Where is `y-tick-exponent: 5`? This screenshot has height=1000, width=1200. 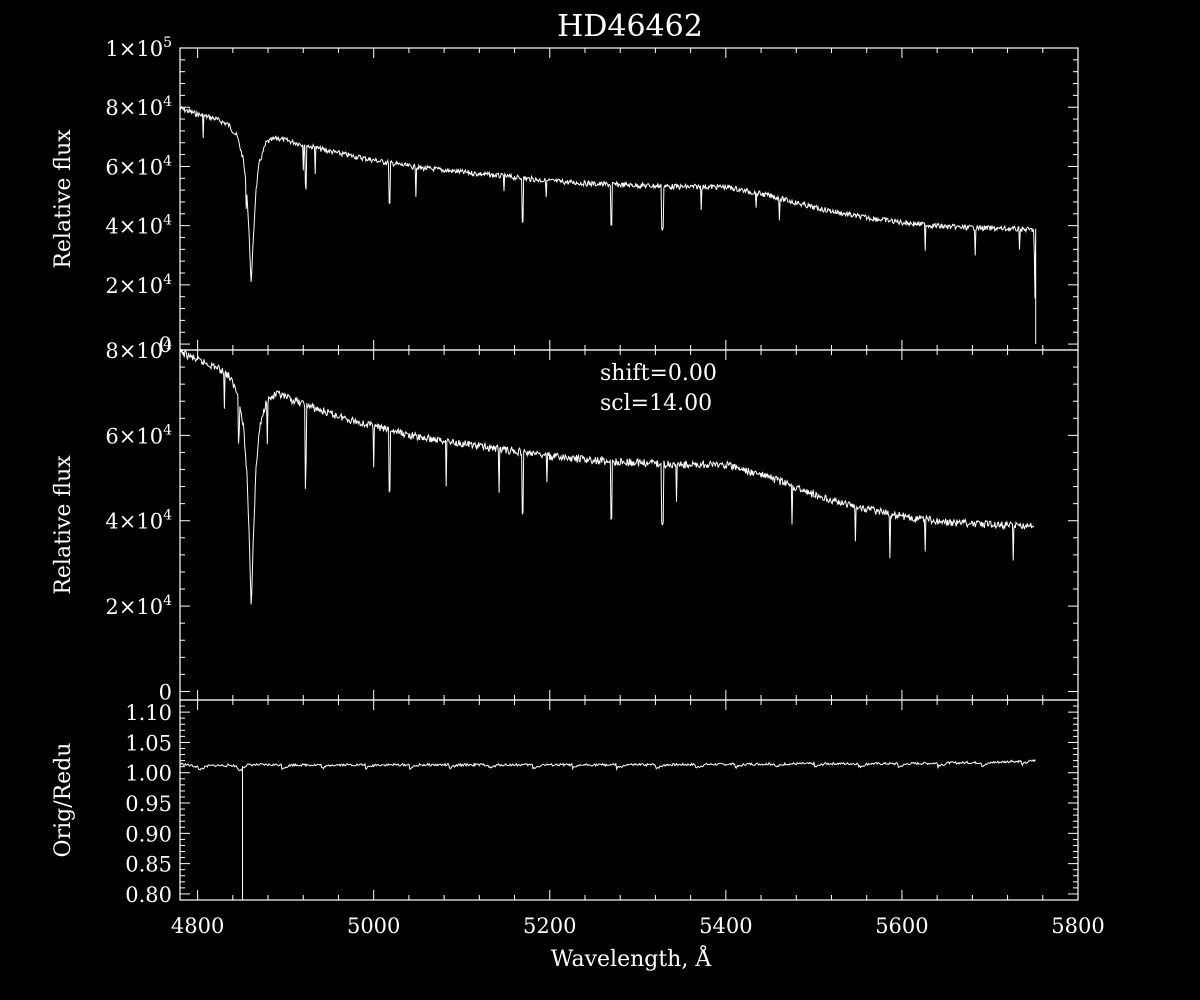
y-tick-exponent: 5 is located at coordinates (167, 43).